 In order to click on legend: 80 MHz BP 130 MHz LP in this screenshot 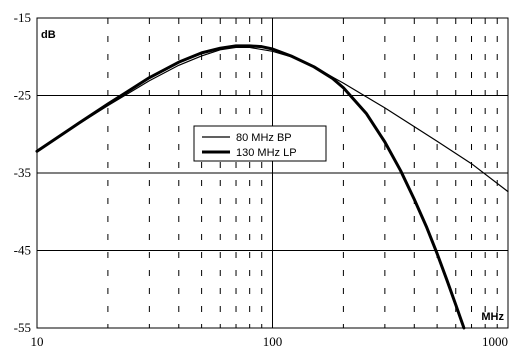, I will do `click(260, 143)`.